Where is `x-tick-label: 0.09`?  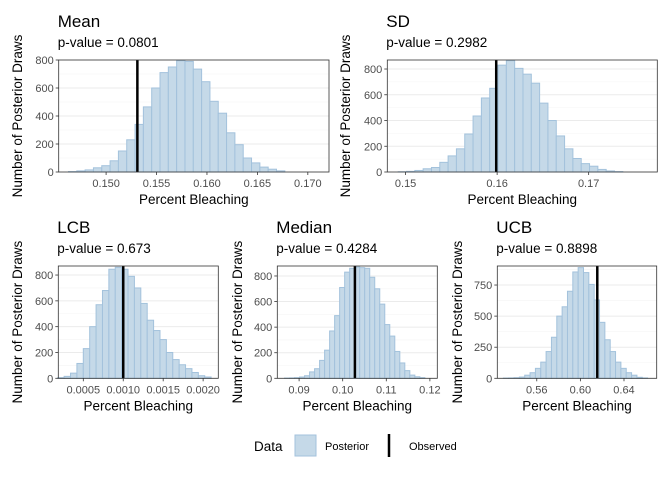 x-tick-label: 0.09 is located at coordinates (298, 390).